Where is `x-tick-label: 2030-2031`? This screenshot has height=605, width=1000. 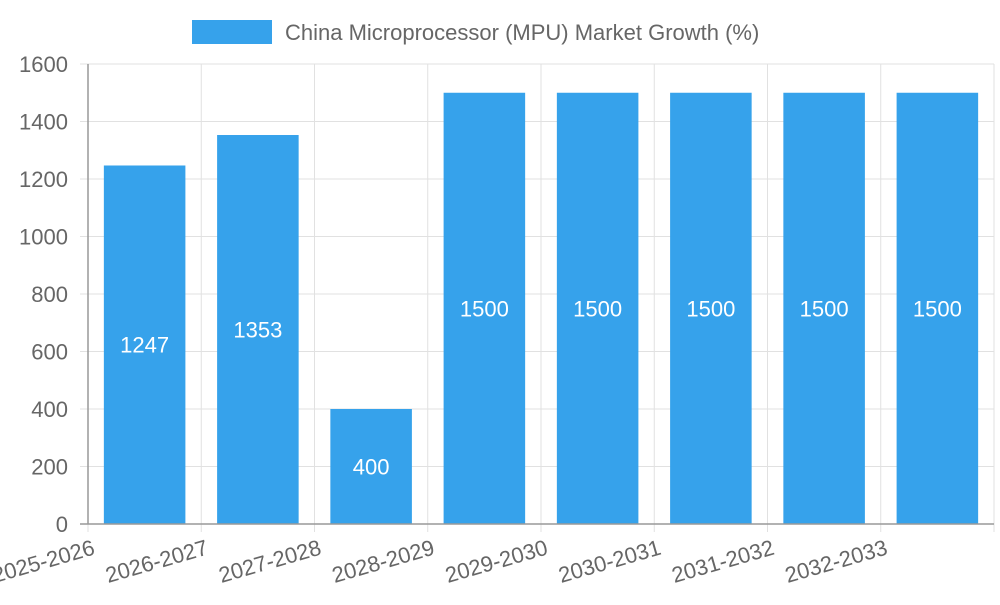 x-tick-label: 2030-2031 is located at coordinates (610, 561).